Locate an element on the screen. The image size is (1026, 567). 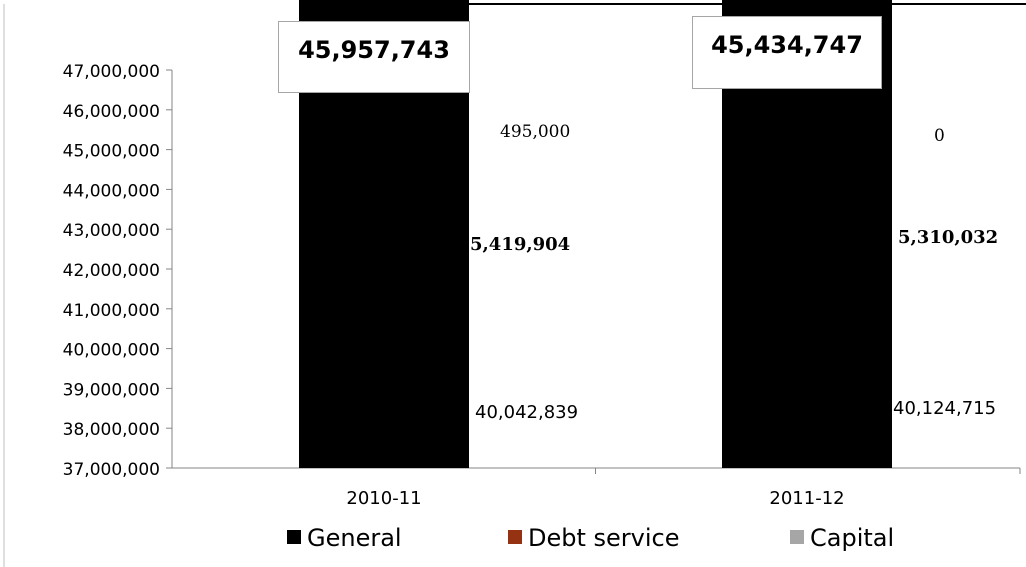
y-tick-label: 39,000,000 is located at coordinates (111, 390).